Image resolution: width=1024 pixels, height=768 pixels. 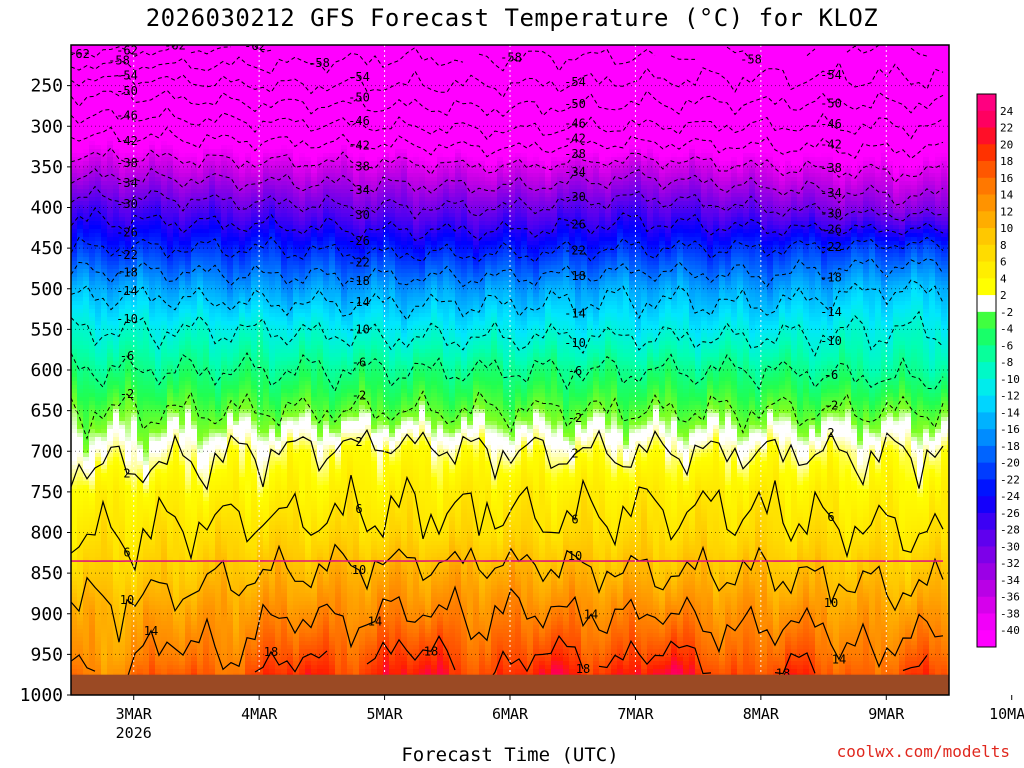 I want to click on colorbar-label: -8, so click(x=1006, y=362).